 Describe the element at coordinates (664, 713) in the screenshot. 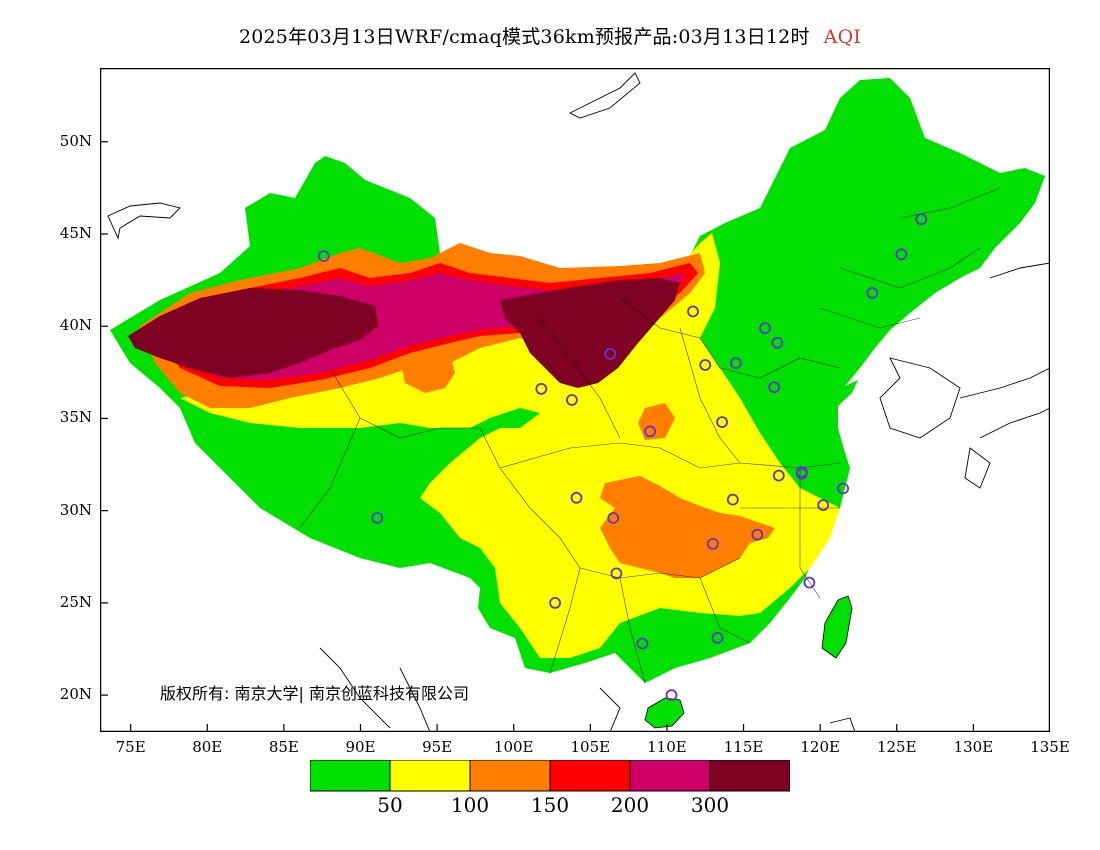

I see `hainan-island` at that location.